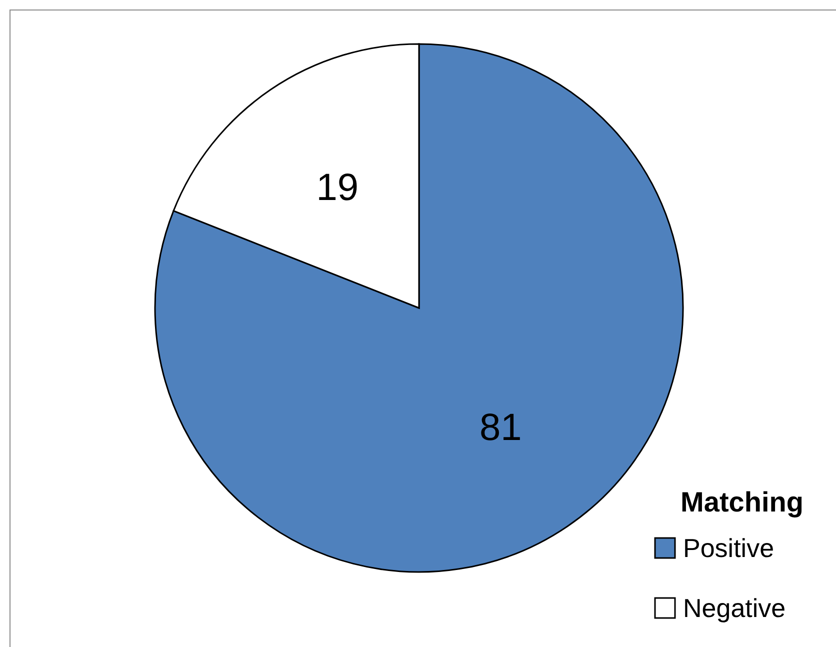 Image resolution: width=836 pixels, height=647 pixels. Describe the element at coordinates (742, 502) in the screenshot. I see `legend-title: Matching` at that location.